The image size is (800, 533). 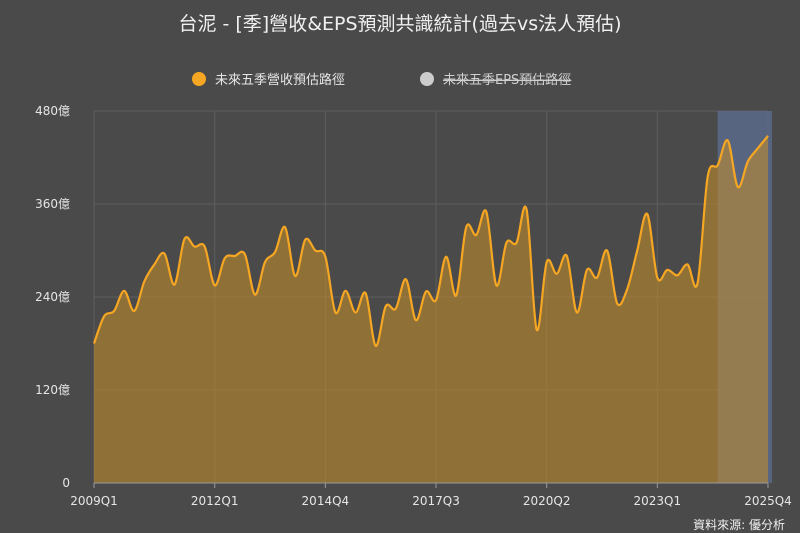 What do you see at coordinates (507, 80) in the screenshot?
I see `legend-label-eps: 未來五季EPS預估路徑` at bounding box center [507, 80].